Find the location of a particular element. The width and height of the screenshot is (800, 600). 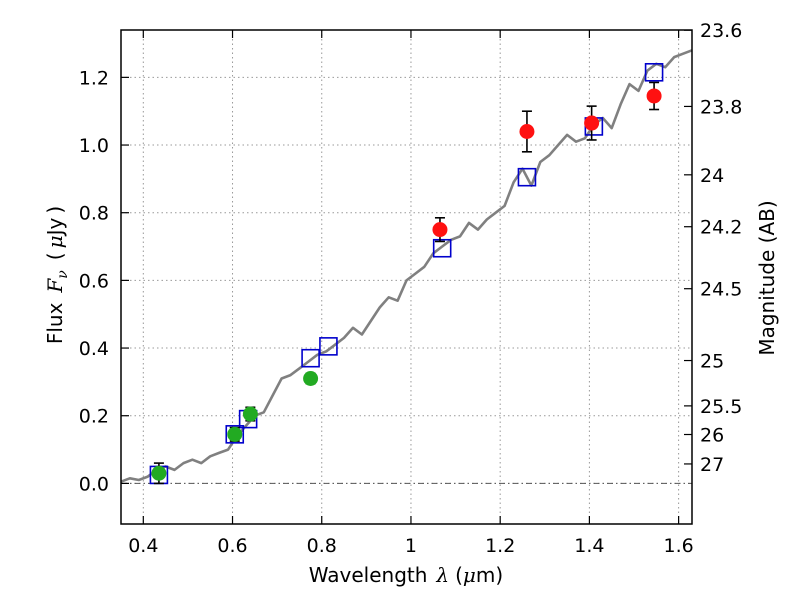

x-tick-label: 1 is located at coordinates (411, 546).